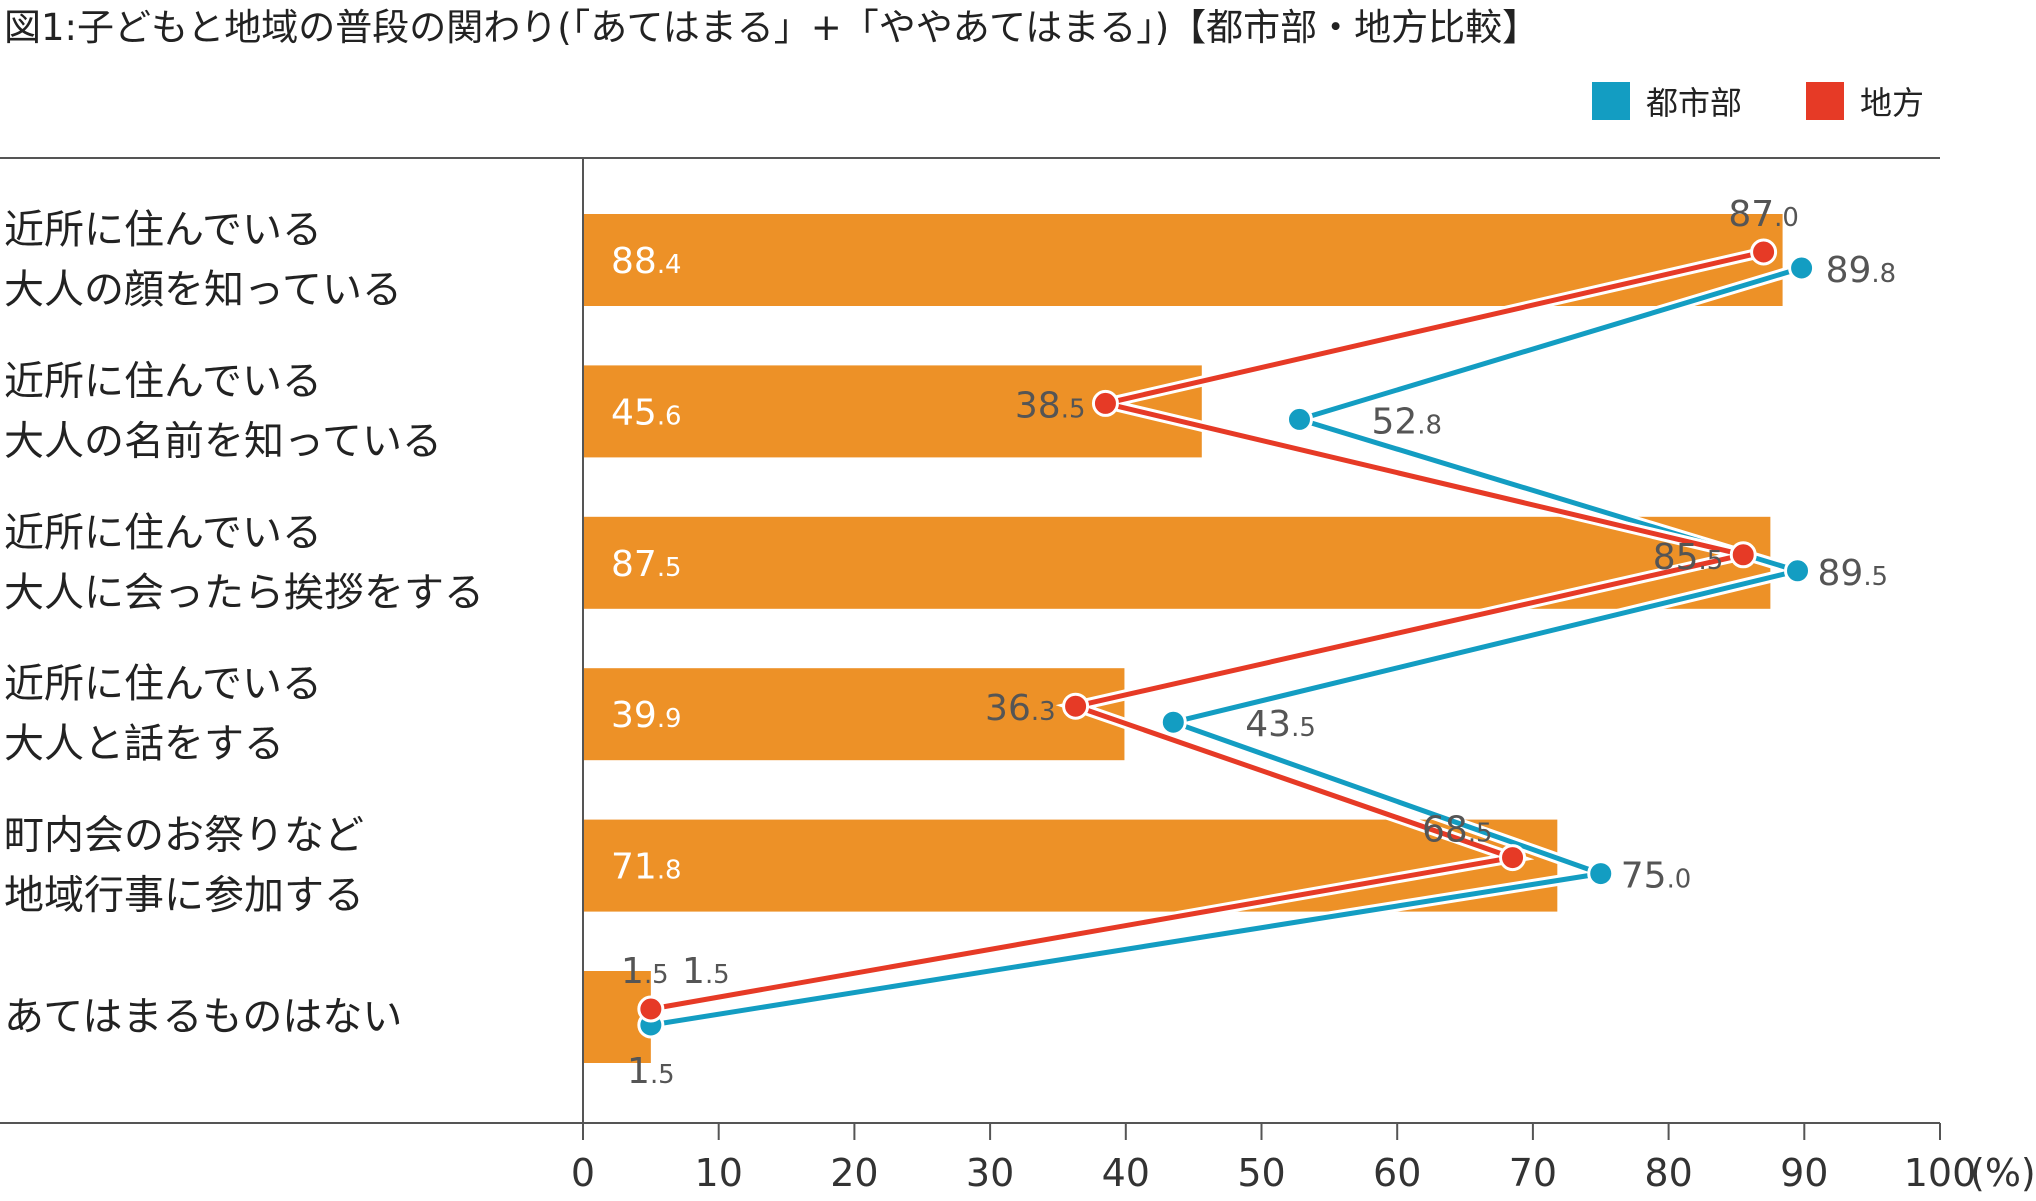 The width and height of the screenshot is (2036, 1201). Describe the element at coordinates (163, 684) in the screenshot. I see `category-label-3-0: 近所に住んでいる` at that location.